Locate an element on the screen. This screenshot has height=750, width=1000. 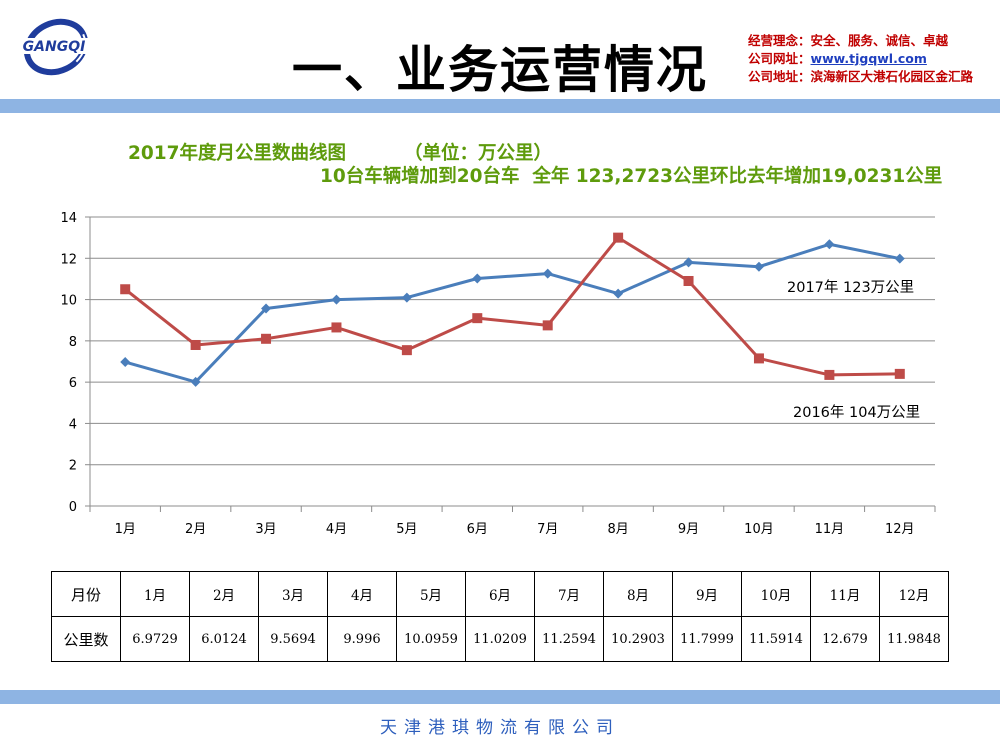
table-cell-month: 4月 is located at coordinates (362, 594).